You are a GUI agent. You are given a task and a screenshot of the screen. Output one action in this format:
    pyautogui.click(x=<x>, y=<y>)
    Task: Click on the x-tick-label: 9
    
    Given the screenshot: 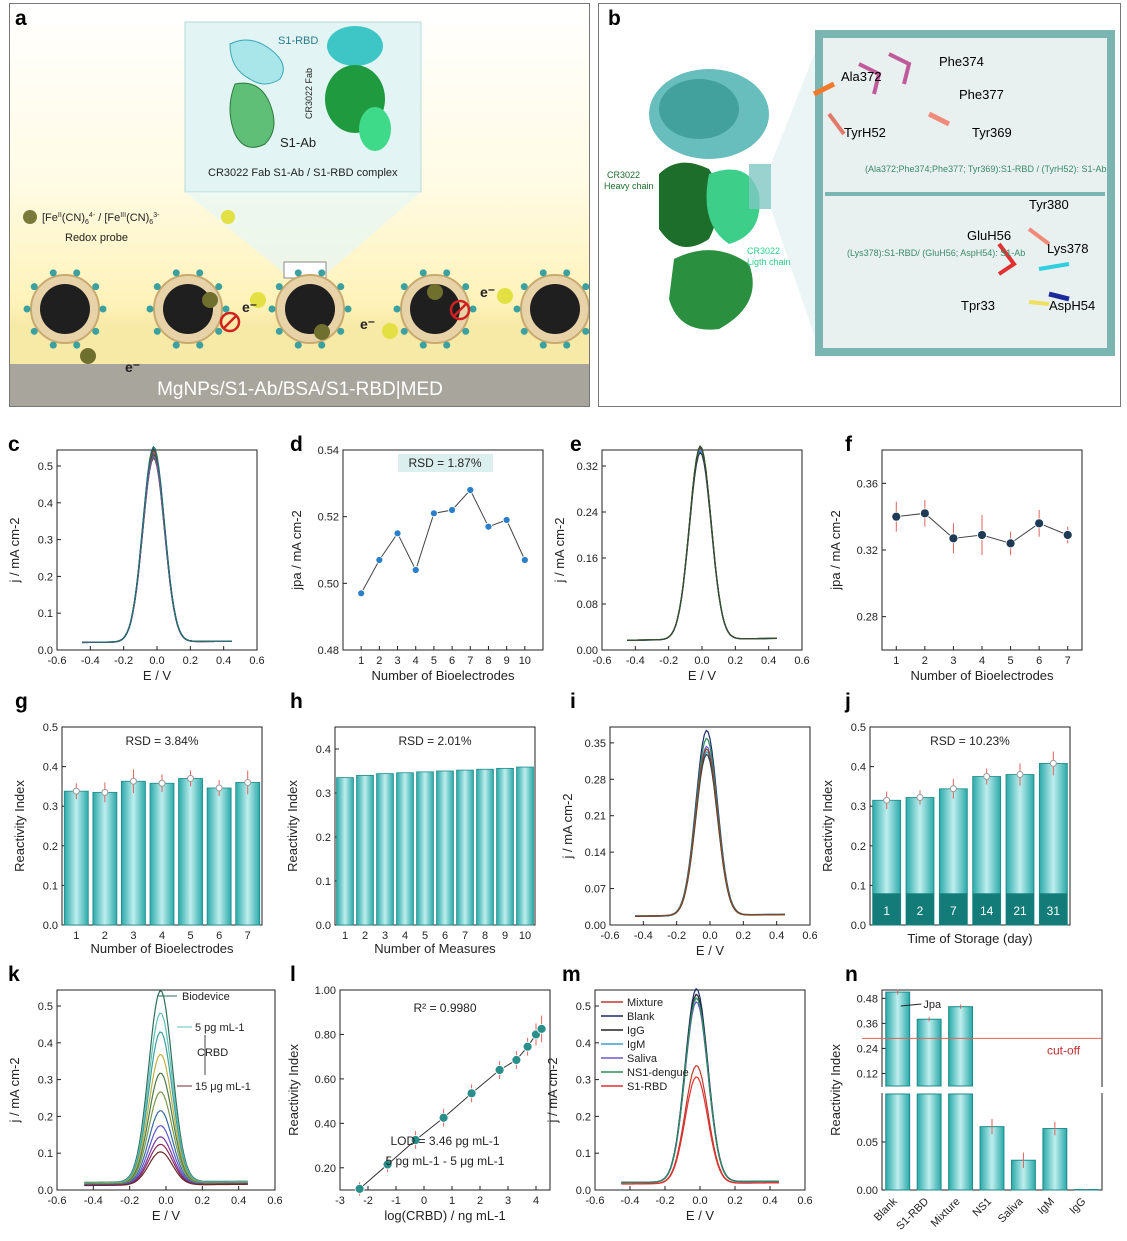 What is the action you would take?
    pyautogui.click(x=505, y=936)
    